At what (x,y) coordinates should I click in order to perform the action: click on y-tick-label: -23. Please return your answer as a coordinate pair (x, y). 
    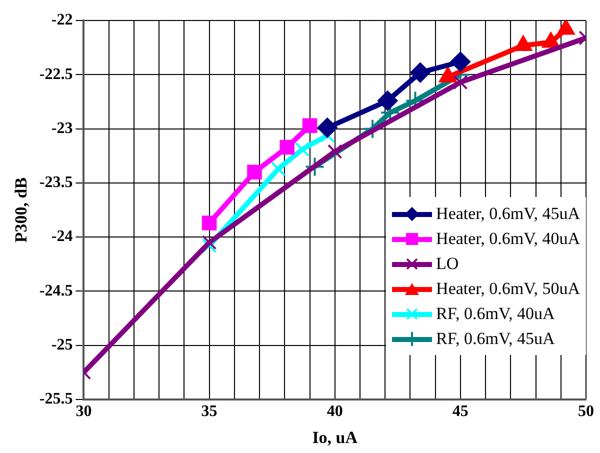
    Looking at the image, I should click on (62, 128).